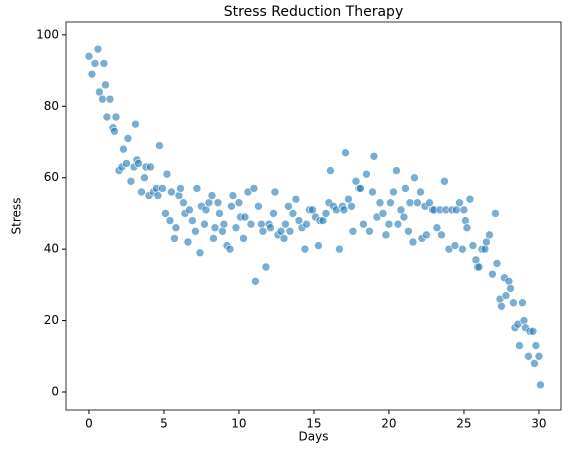 This screenshot has width=571, height=455. I want to click on y-tick-label: 0, so click(55, 392).